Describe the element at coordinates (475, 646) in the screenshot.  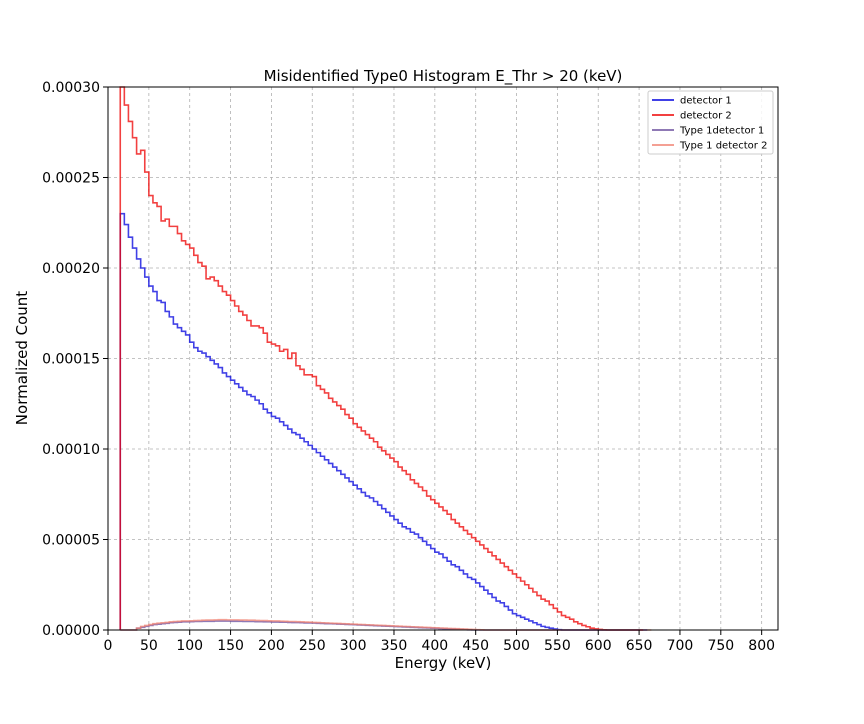
I see `x-tick-label: 450` at that location.